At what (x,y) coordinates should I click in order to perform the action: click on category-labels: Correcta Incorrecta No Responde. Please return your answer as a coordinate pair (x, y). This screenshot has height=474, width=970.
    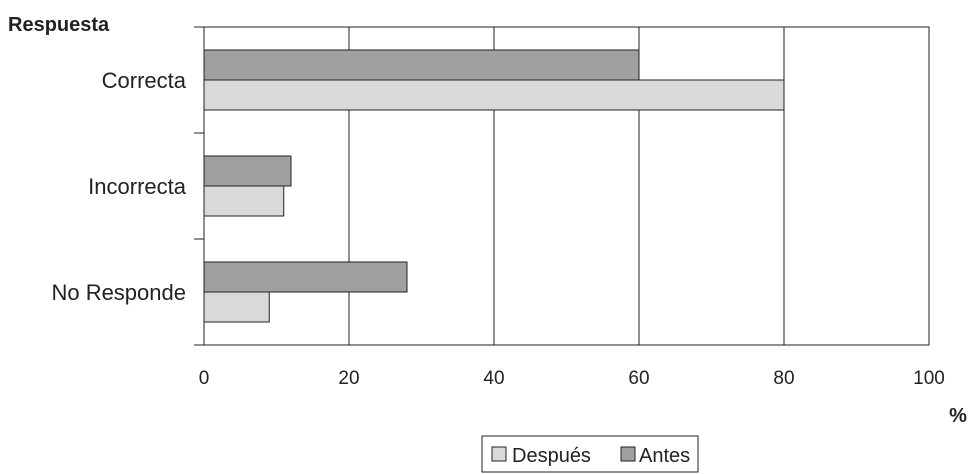
    Looking at the image, I should click on (118, 186).